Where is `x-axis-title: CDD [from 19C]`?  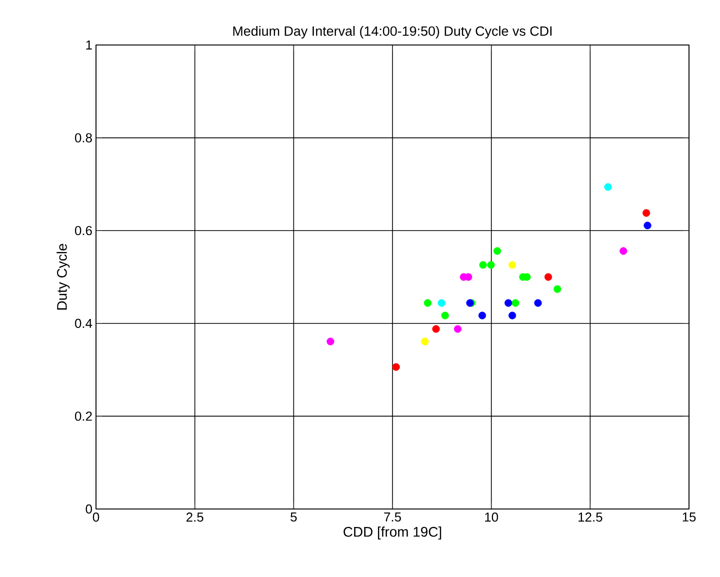 x-axis-title: CDD [from 19C] is located at coordinates (393, 533).